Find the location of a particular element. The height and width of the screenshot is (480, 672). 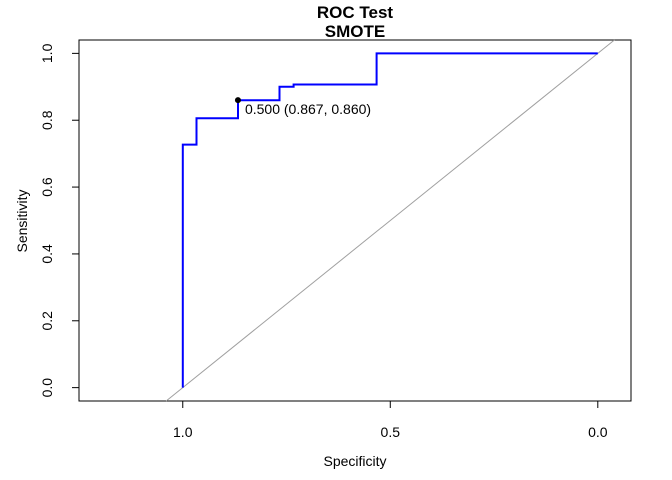

y-tick-label: 0.6 is located at coordinates (47, 187).